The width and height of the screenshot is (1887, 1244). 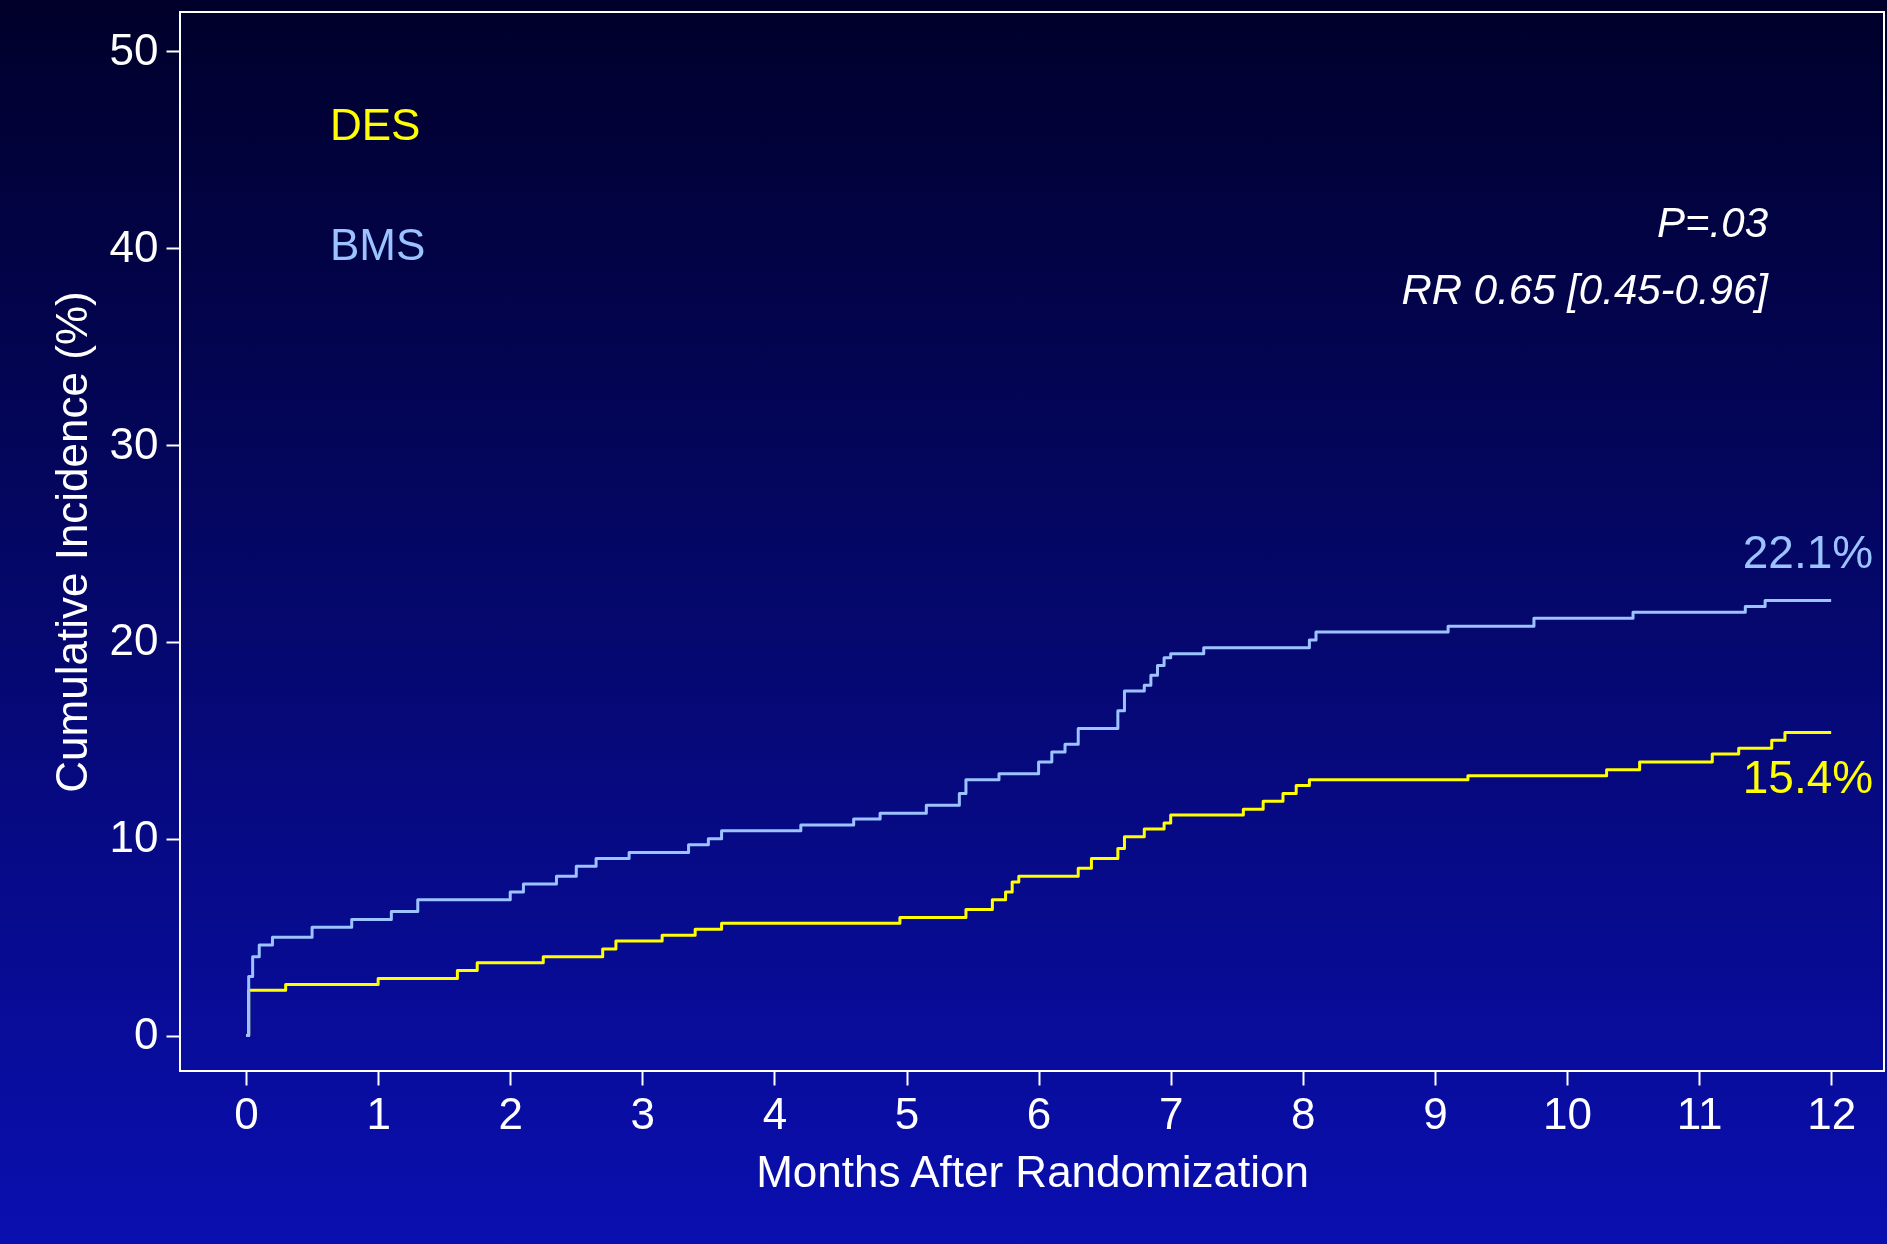 I want to click on y-tick-label: 50, so click(x=134, y=49).